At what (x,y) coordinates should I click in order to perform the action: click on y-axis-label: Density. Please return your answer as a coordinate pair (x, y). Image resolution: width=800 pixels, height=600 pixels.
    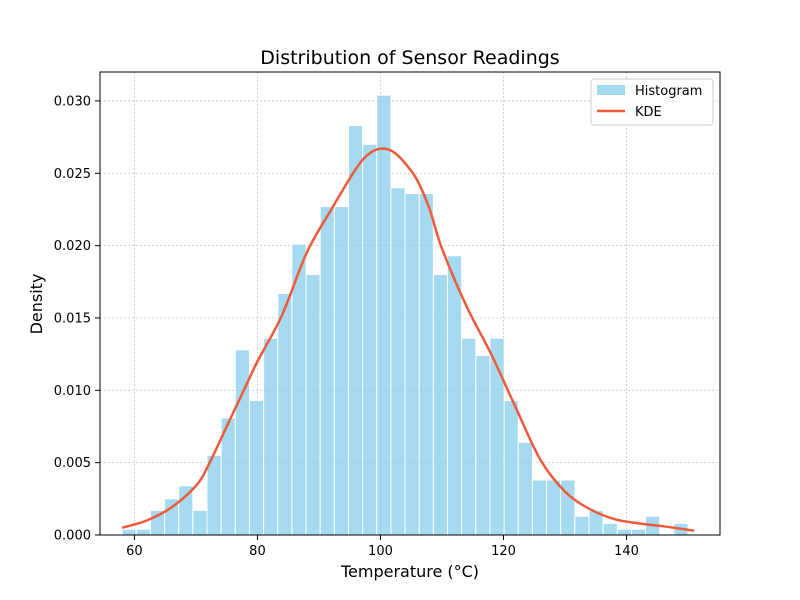
    Looking at the image, I should click on (36, 304).